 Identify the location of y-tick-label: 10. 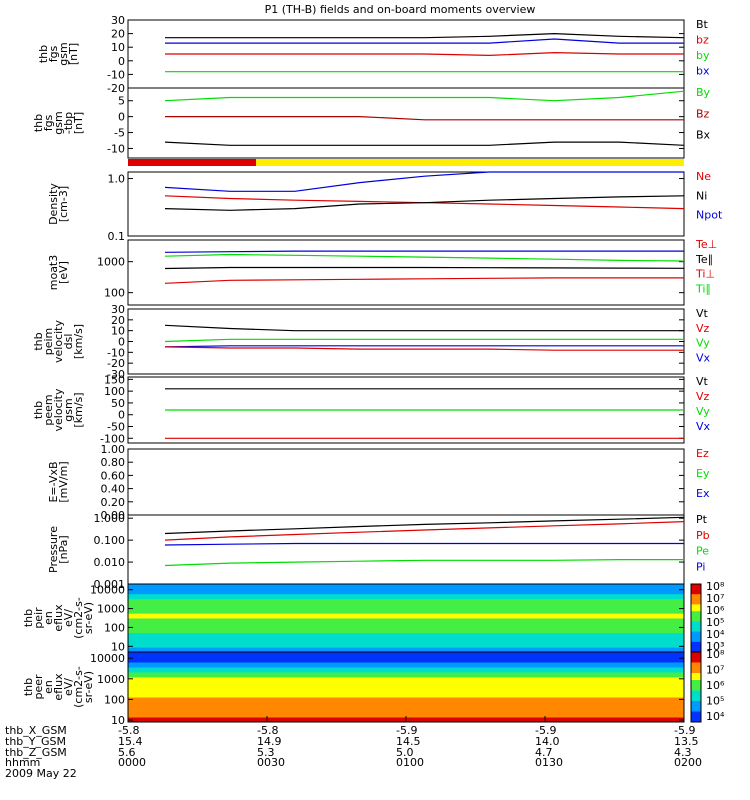
(118, 646).